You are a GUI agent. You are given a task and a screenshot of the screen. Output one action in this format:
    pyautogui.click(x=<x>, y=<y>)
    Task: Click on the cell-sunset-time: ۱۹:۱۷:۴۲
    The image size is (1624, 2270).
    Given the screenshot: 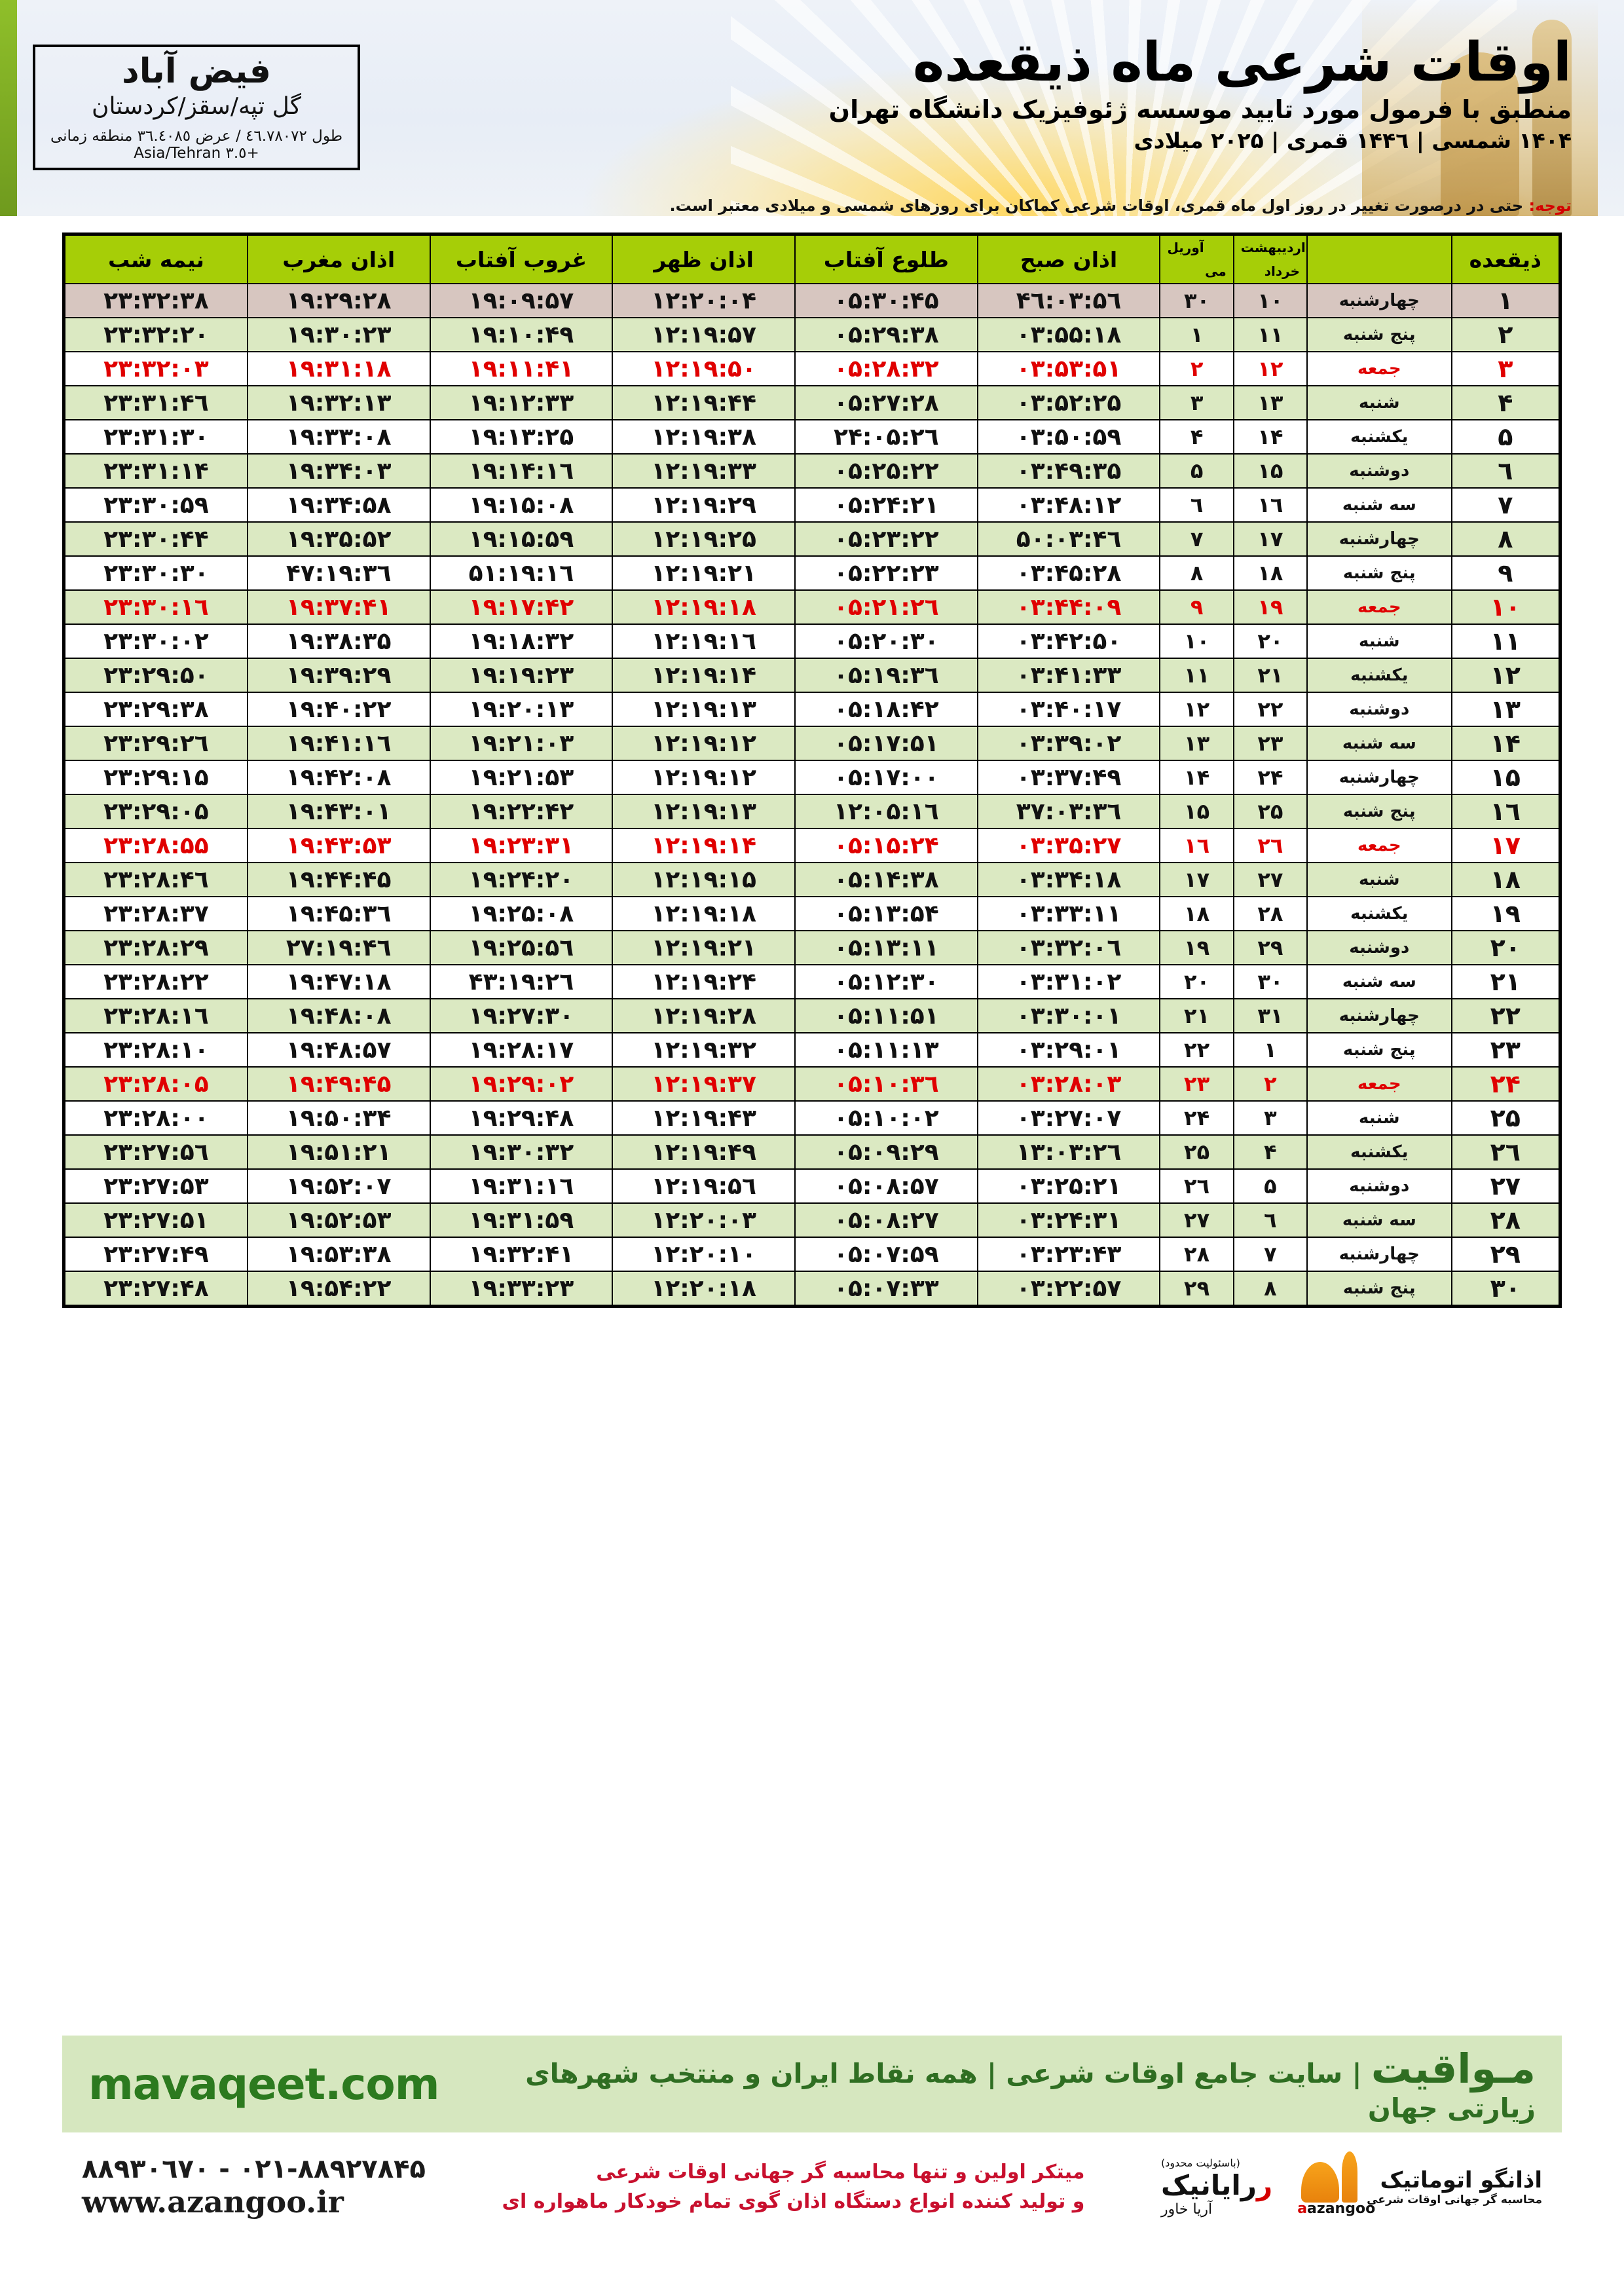 What is the action you would take?
    pyautogui.click(x=521, y=607)
    